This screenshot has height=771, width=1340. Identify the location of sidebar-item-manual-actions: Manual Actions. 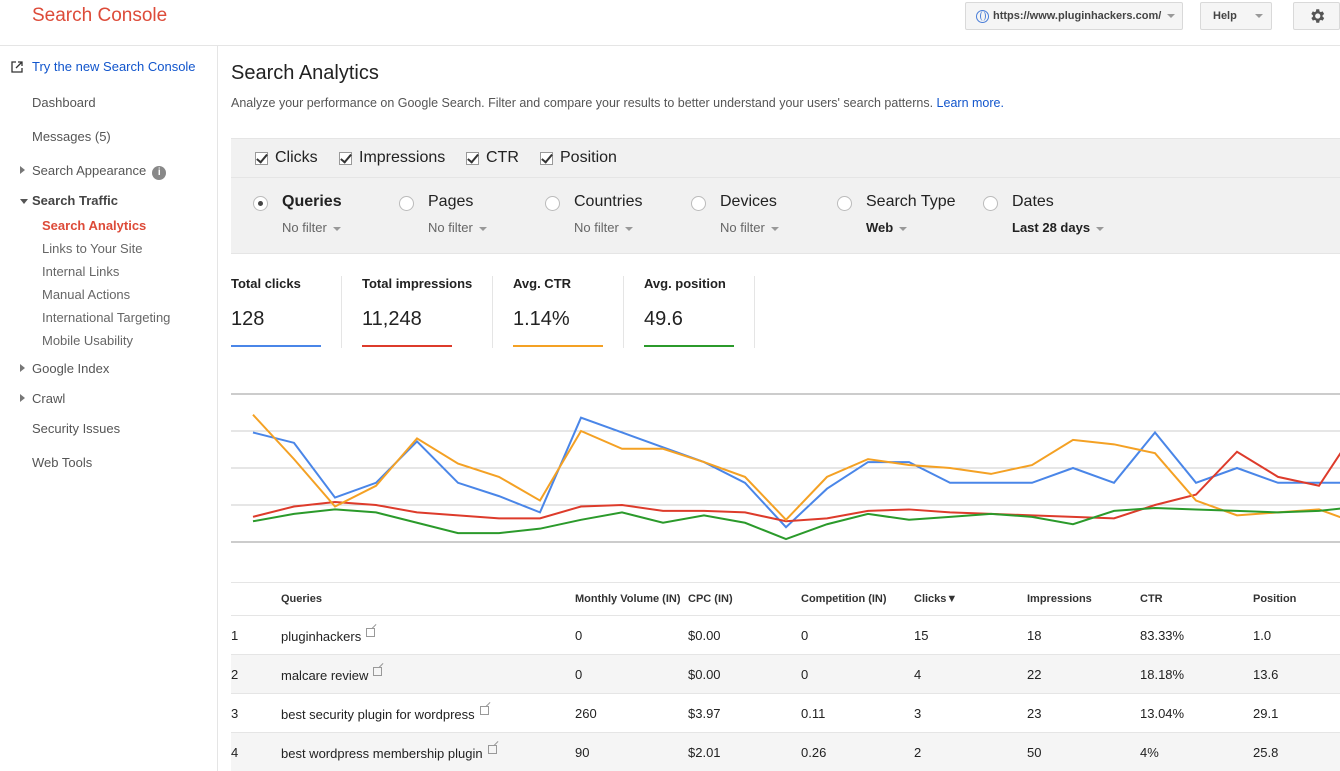
(86, 294).